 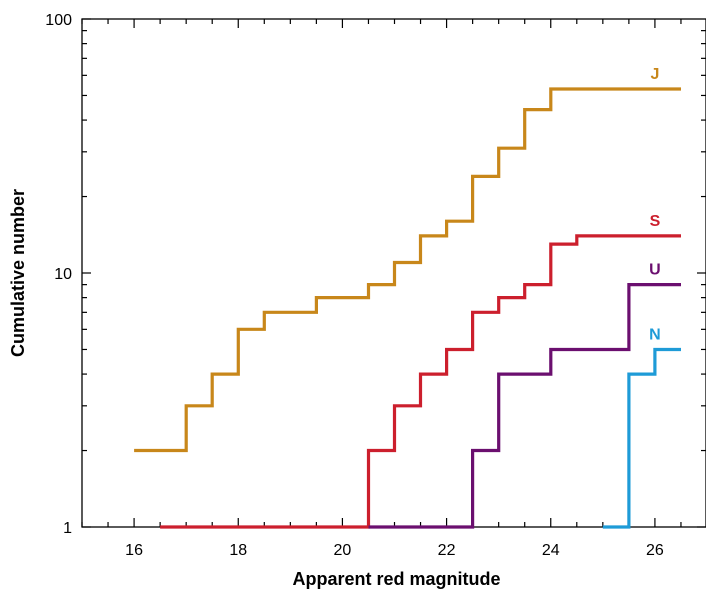 What do you see at coordinates (641, 438) in the screenshot?
I see `series-line-N` at bounding box center [641, 438].